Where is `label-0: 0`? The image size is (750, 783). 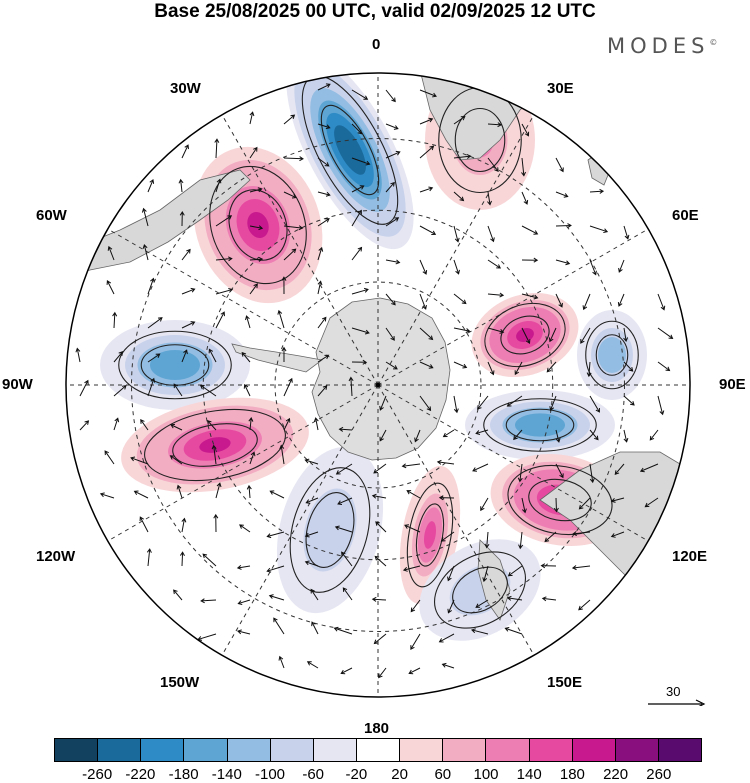
label-0: 0 is located at coordinates (376, 44).